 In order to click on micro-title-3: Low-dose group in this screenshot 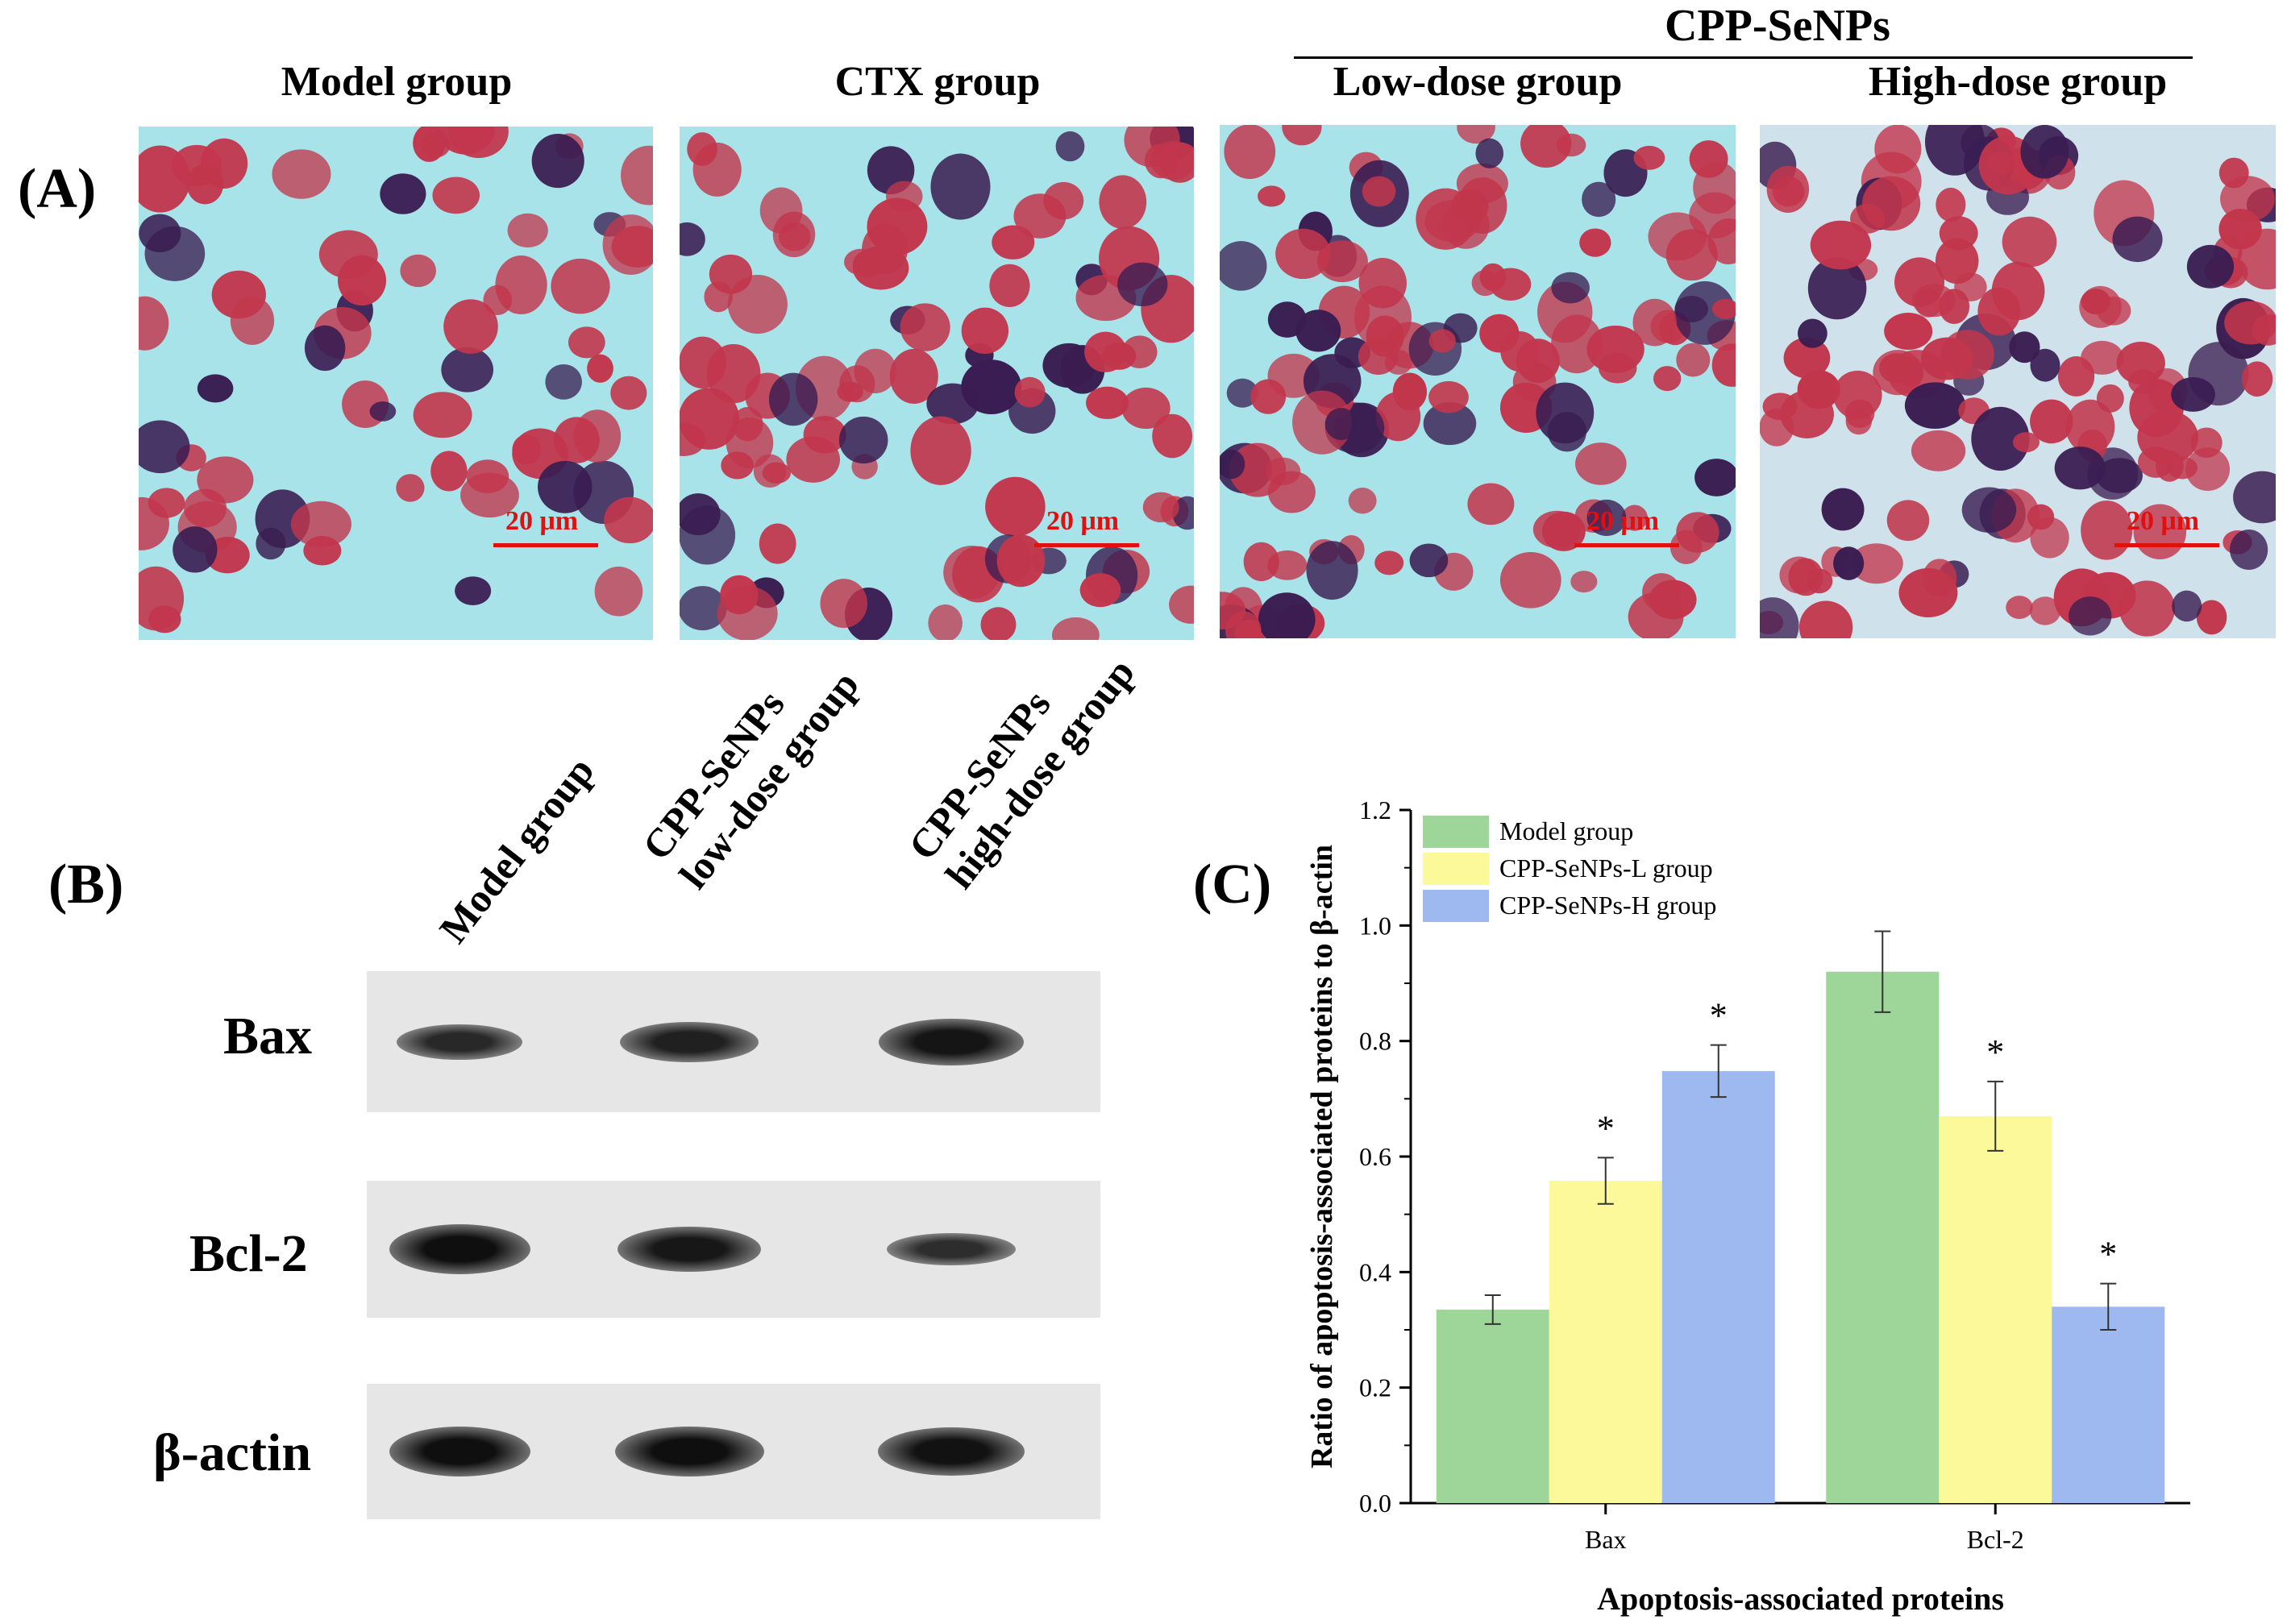, I will do `click(1478, 82)`.